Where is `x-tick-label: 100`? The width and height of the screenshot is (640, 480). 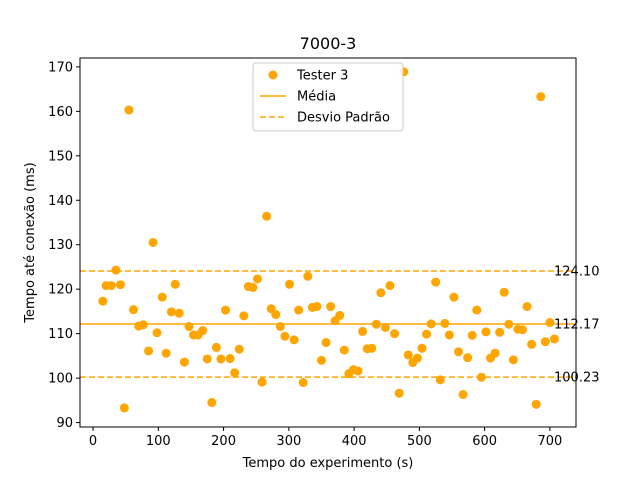 x-tick-label: 100 is located at coordinates (158, 441).